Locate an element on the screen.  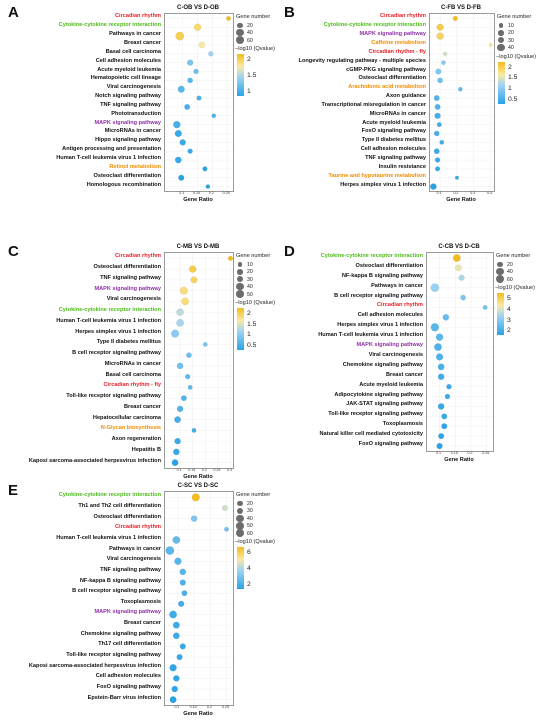
panel-letter: A is located at coordinates (13, 12).